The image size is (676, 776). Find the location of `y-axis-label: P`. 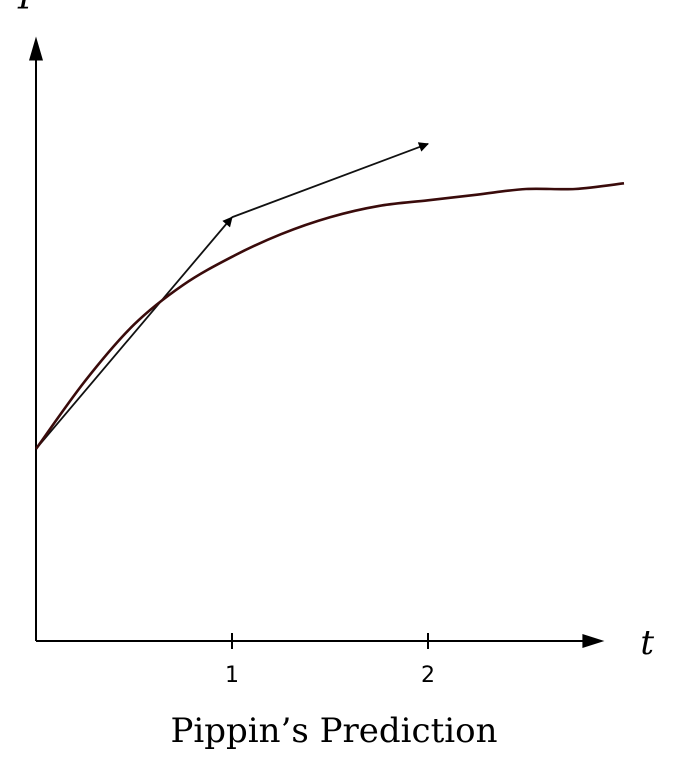

y-axis-label: P is located at coordinates (29, 8).